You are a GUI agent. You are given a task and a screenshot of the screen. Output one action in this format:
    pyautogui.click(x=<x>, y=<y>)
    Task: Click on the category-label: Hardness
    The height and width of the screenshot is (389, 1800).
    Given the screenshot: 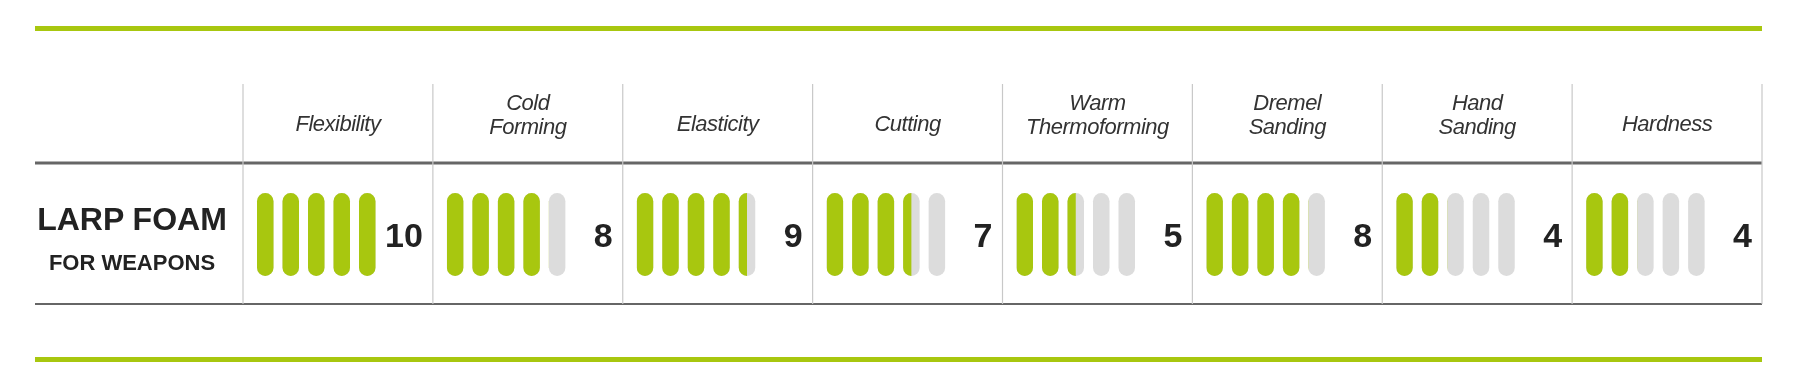 What is the action you would take?
    pyautogui.click(x=1667, y=123)
    